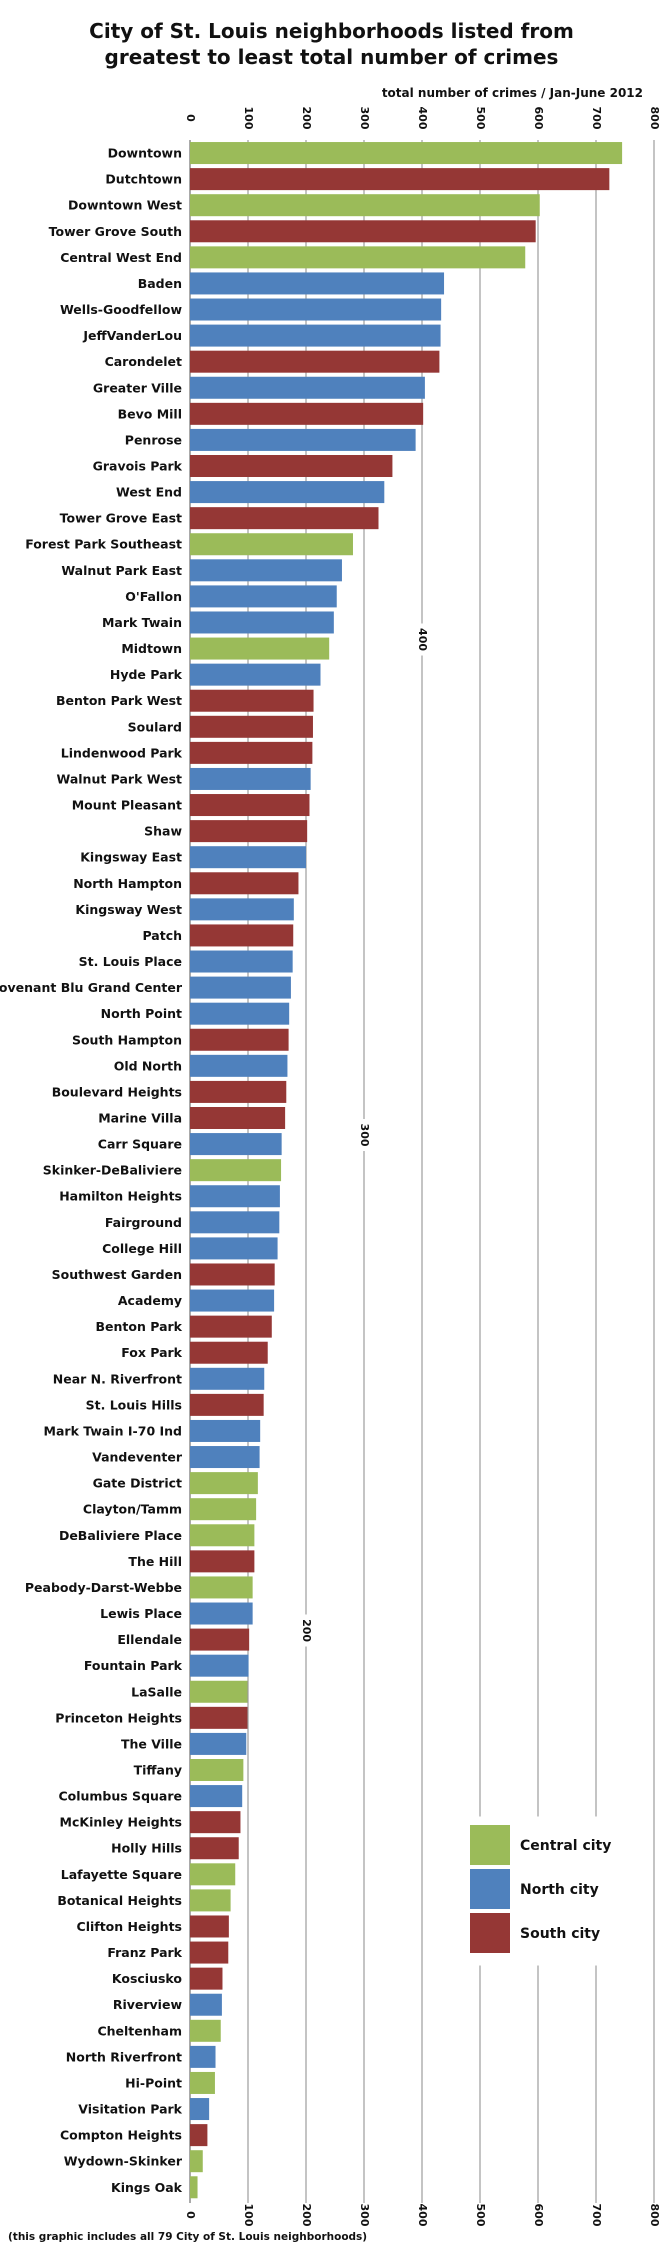 This screenshot has height=2250, width=663. I want to click on category-label-12: Gravois Park, so click(138, 466).